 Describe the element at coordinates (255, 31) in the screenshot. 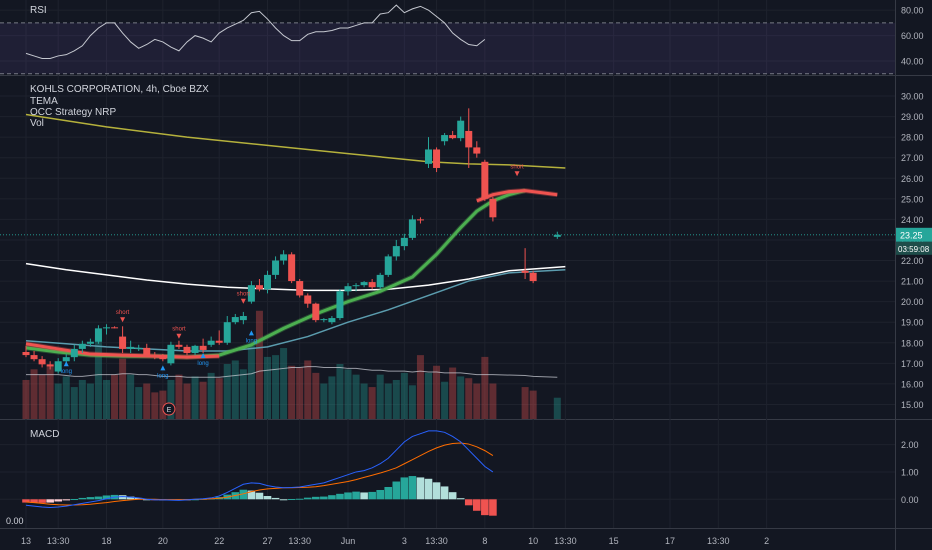

I see `rsi-line` at that location.